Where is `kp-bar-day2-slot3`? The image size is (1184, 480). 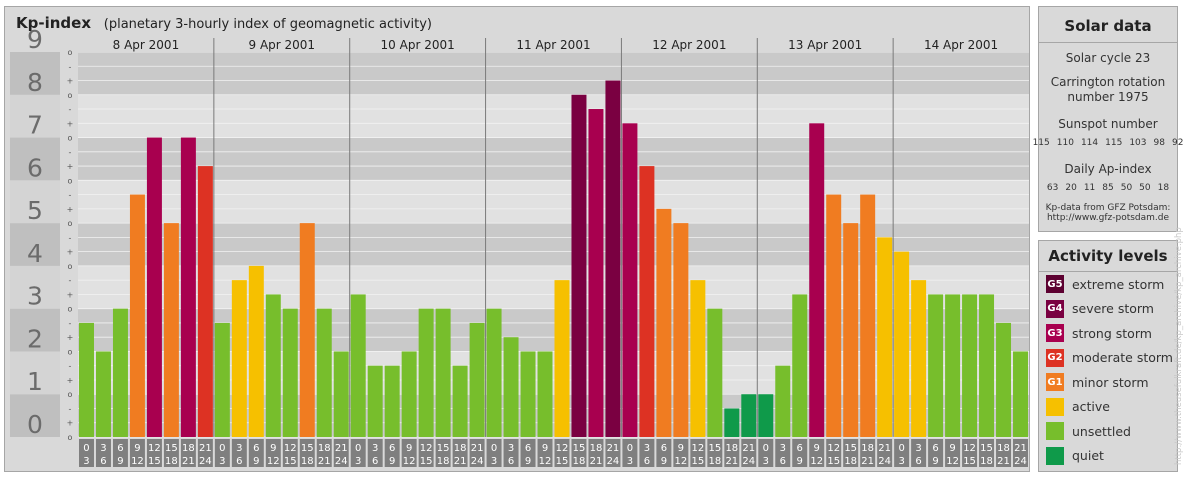
kp-bar-day2-slot3 is located at coordinates (256, 351).